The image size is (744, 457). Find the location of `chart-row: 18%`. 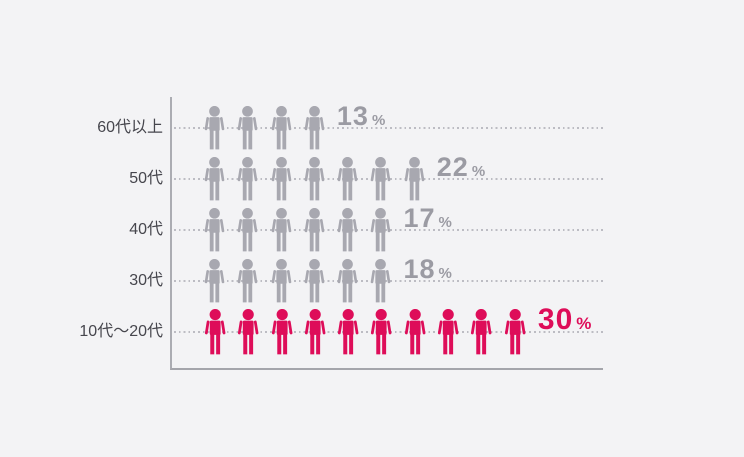

chart-row: 18% is located at coordinates (325, 279).